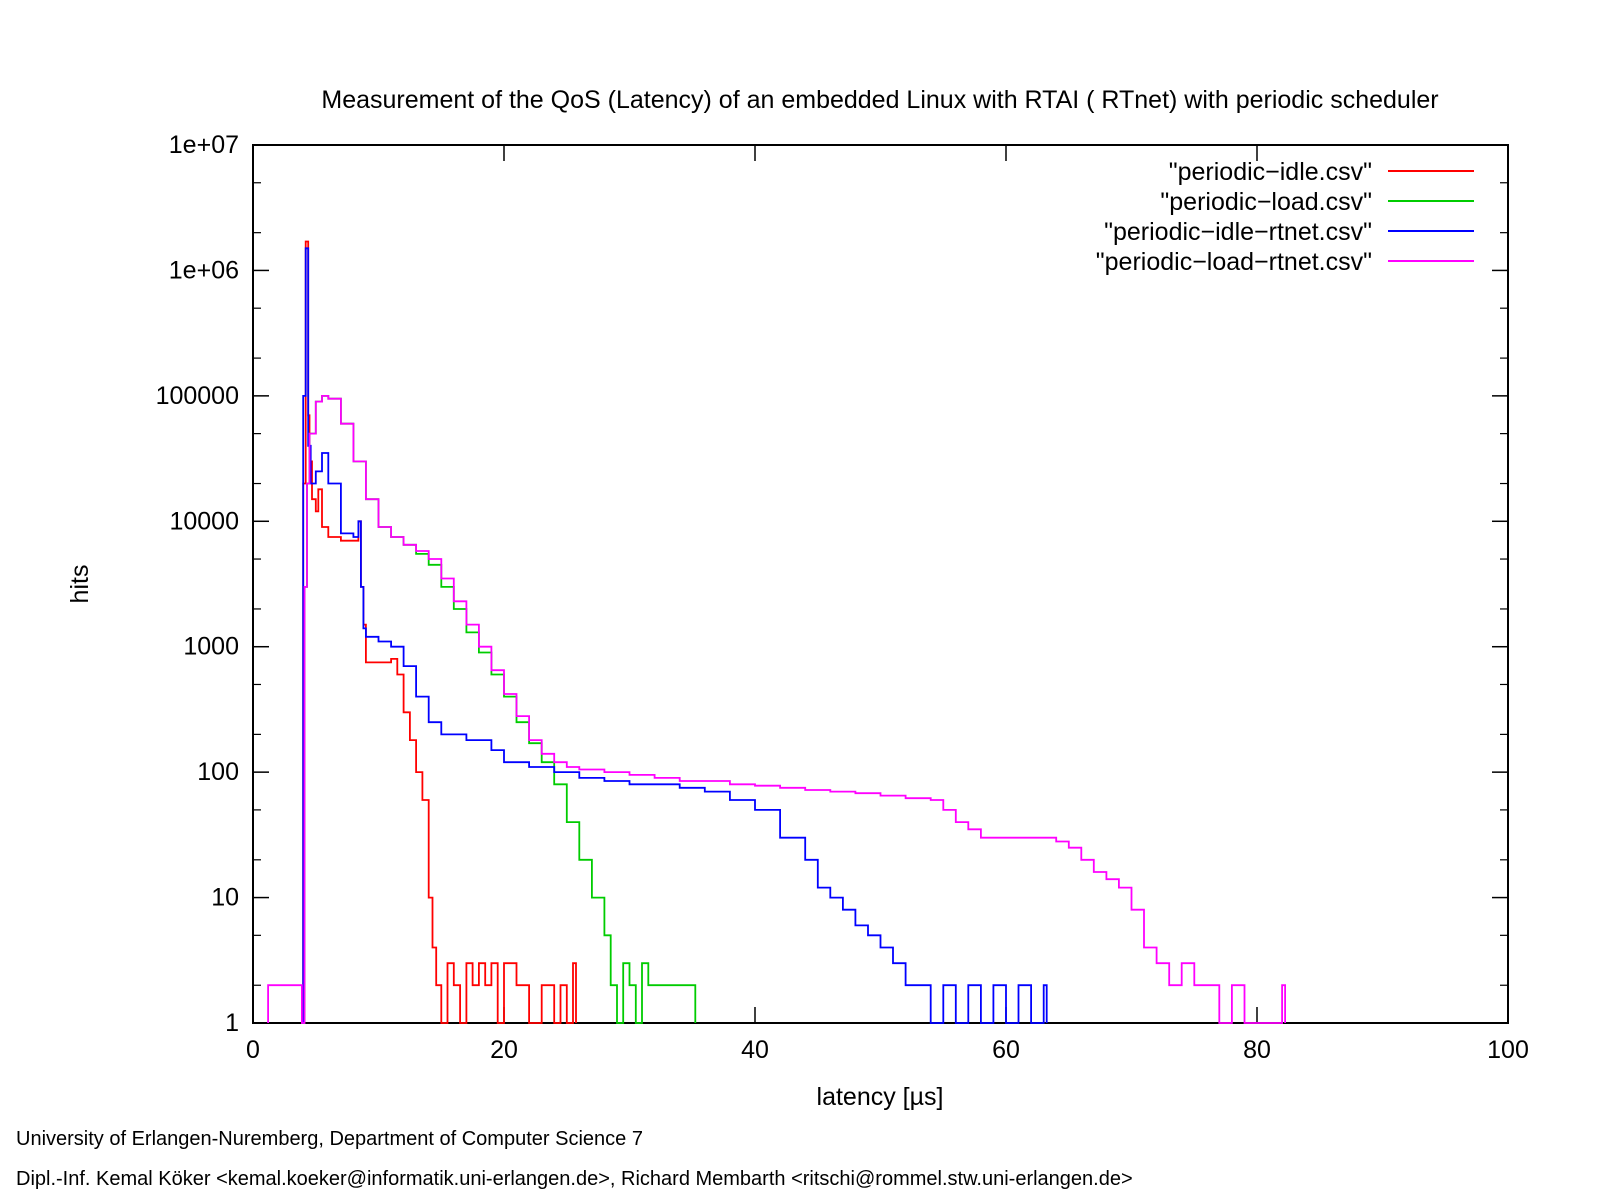  Describe the element at coordinates (1257, 1050) in the screenshot. I see `x-tick-label: 80` at that location.